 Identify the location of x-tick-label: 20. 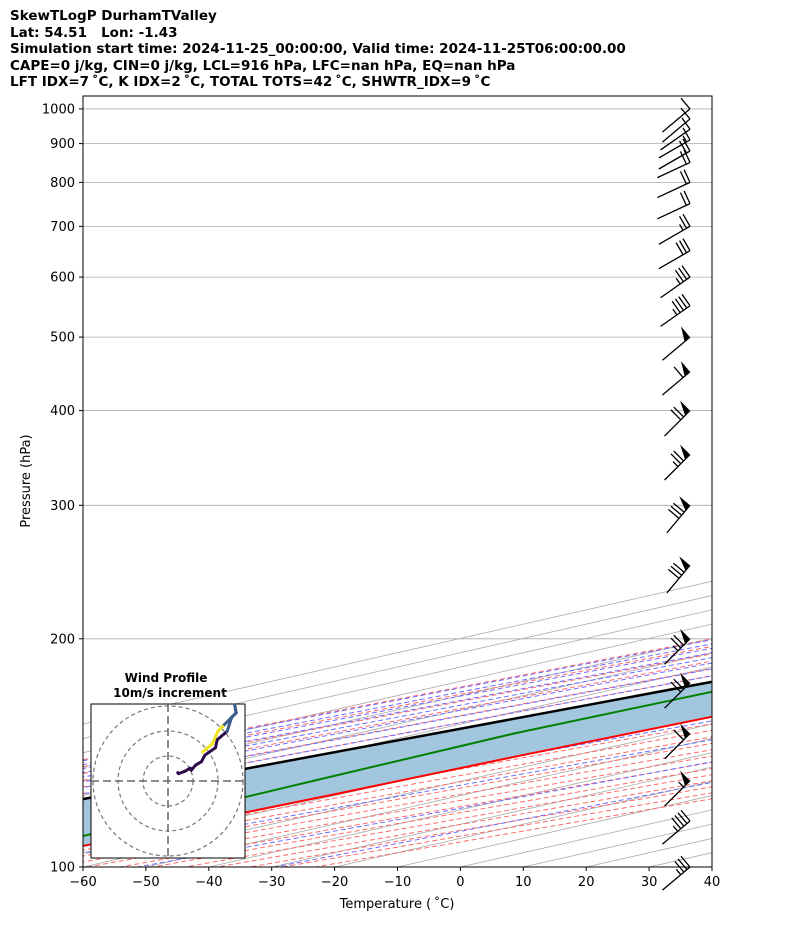
(586, 882).